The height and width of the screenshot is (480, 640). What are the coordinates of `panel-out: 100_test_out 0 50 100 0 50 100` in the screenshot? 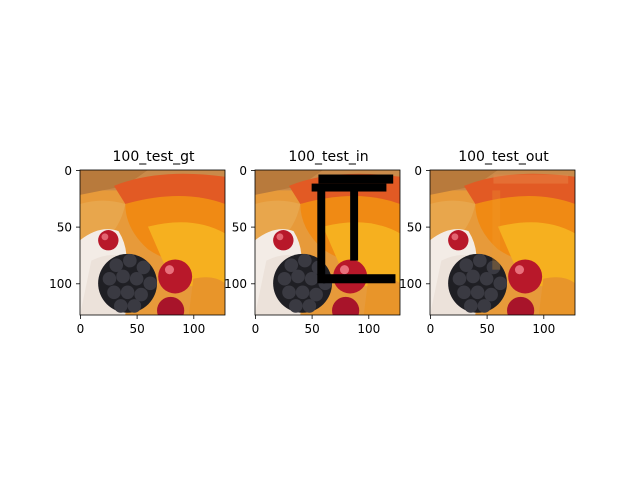 It's located at (487, 242).